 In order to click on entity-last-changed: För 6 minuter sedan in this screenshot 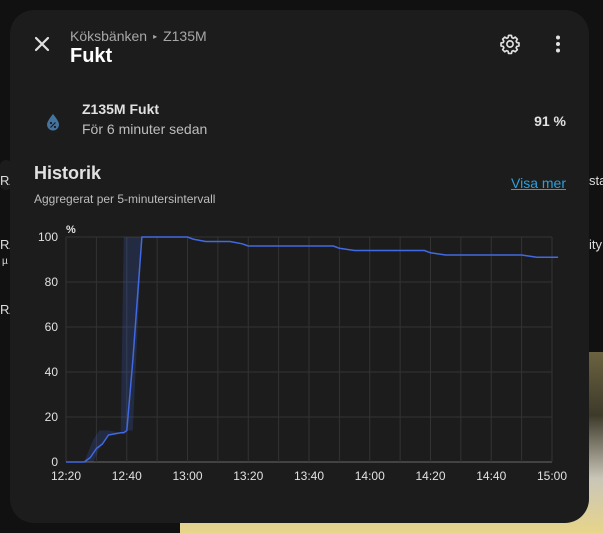, I will do `click(145, 129)`.